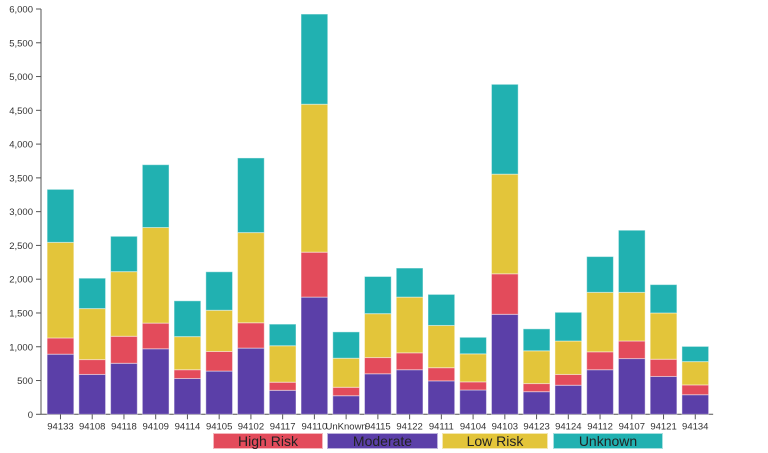 The width and height of the screenshot is (768, 453). Describe the element at coordinates (30, 415) in the screenshot. I see `y-tick-label: 0` at that location.